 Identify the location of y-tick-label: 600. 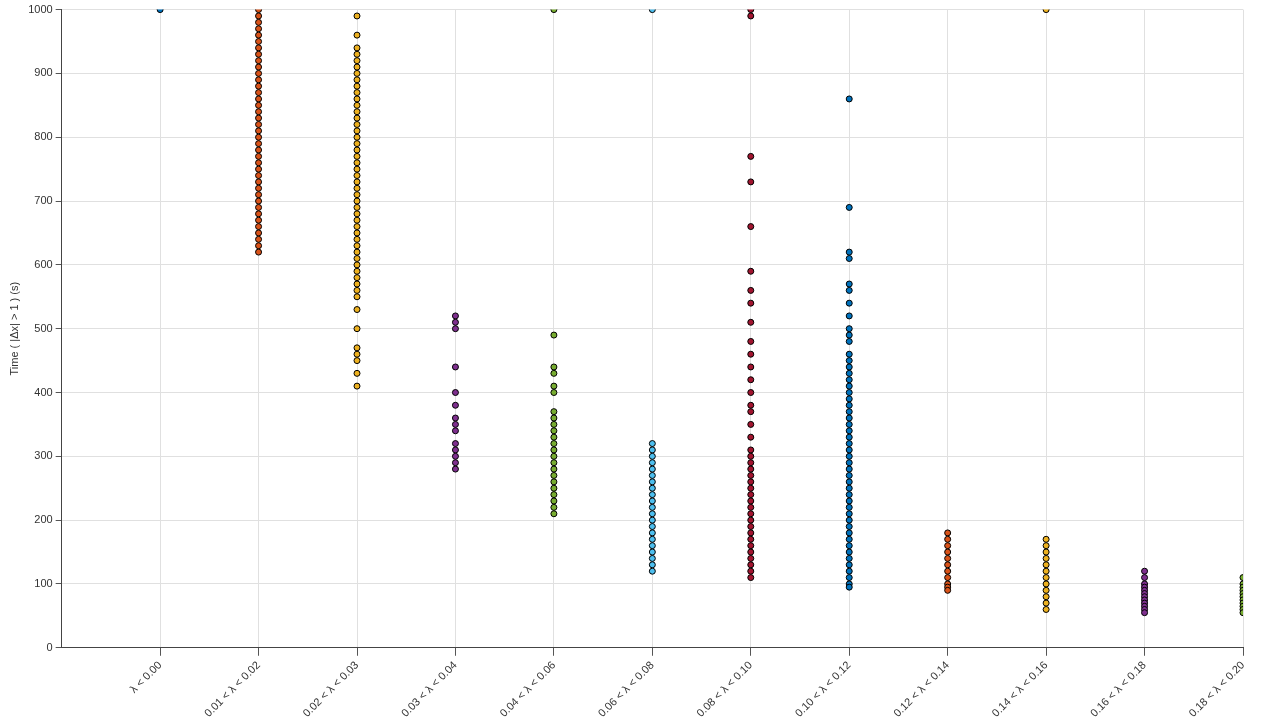
(43, 263).